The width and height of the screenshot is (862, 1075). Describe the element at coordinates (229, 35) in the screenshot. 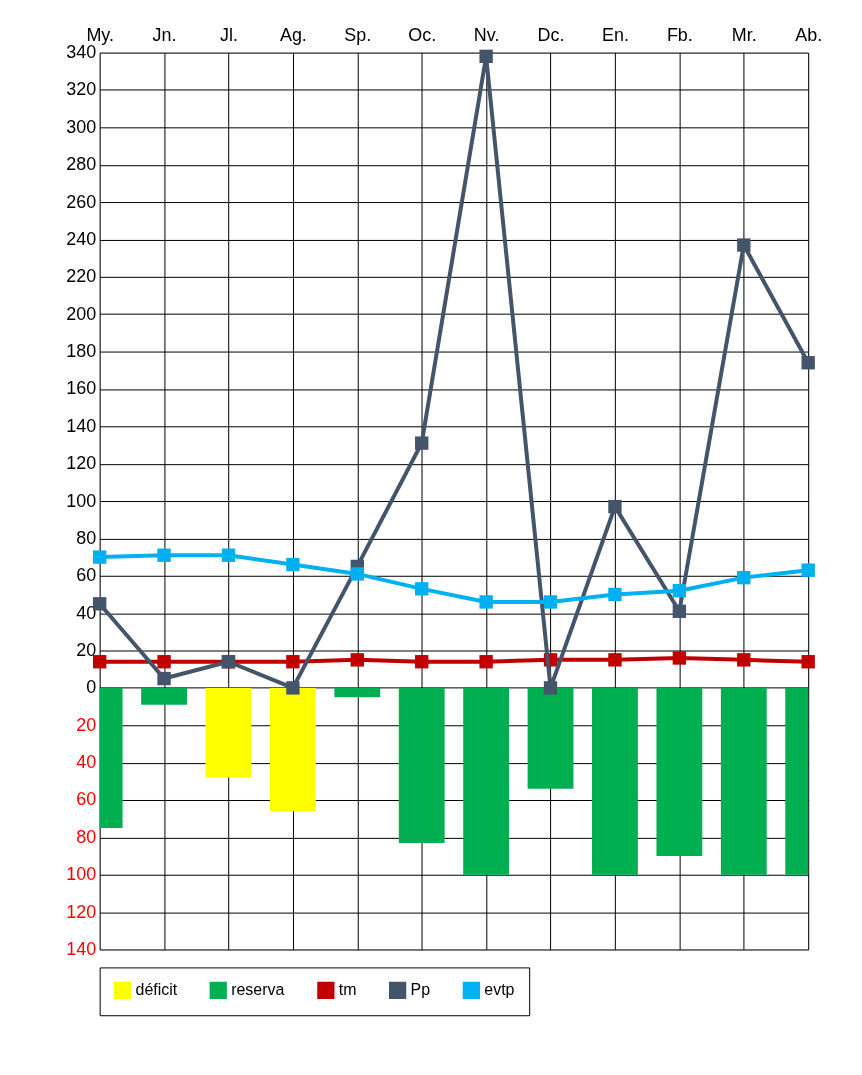

I see `x-tick-label: Jl.` at that location.